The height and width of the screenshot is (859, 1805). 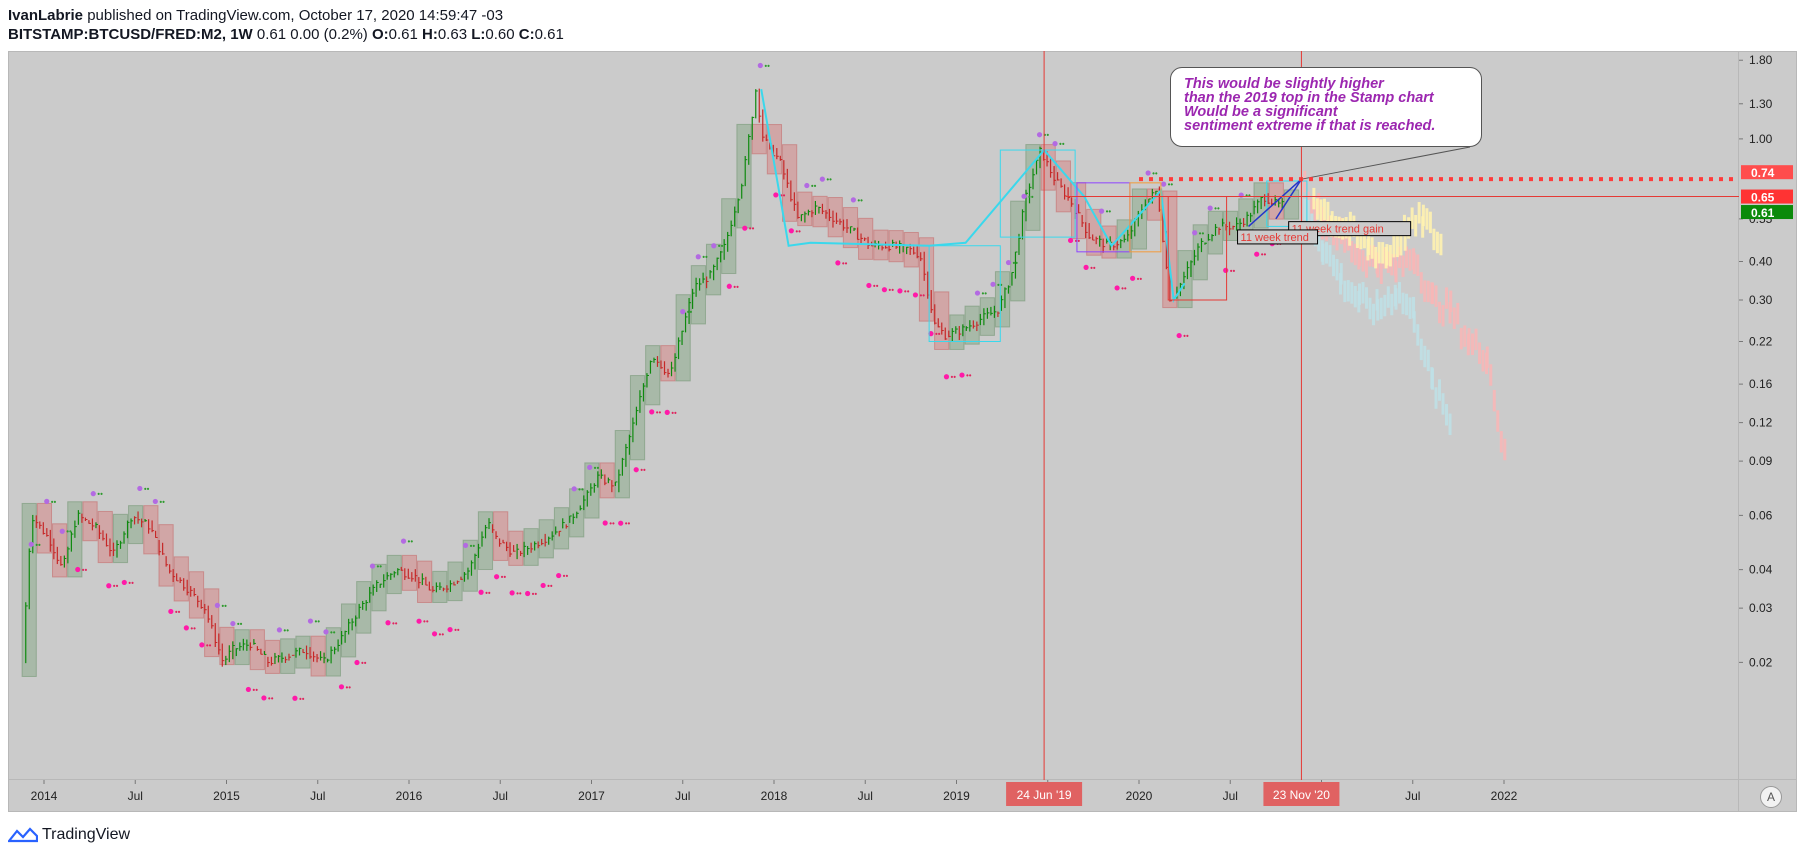 What do you see at coordinates (873, 796) in the screenshot?
I see `time-axis` at bounding box center [873, 796].